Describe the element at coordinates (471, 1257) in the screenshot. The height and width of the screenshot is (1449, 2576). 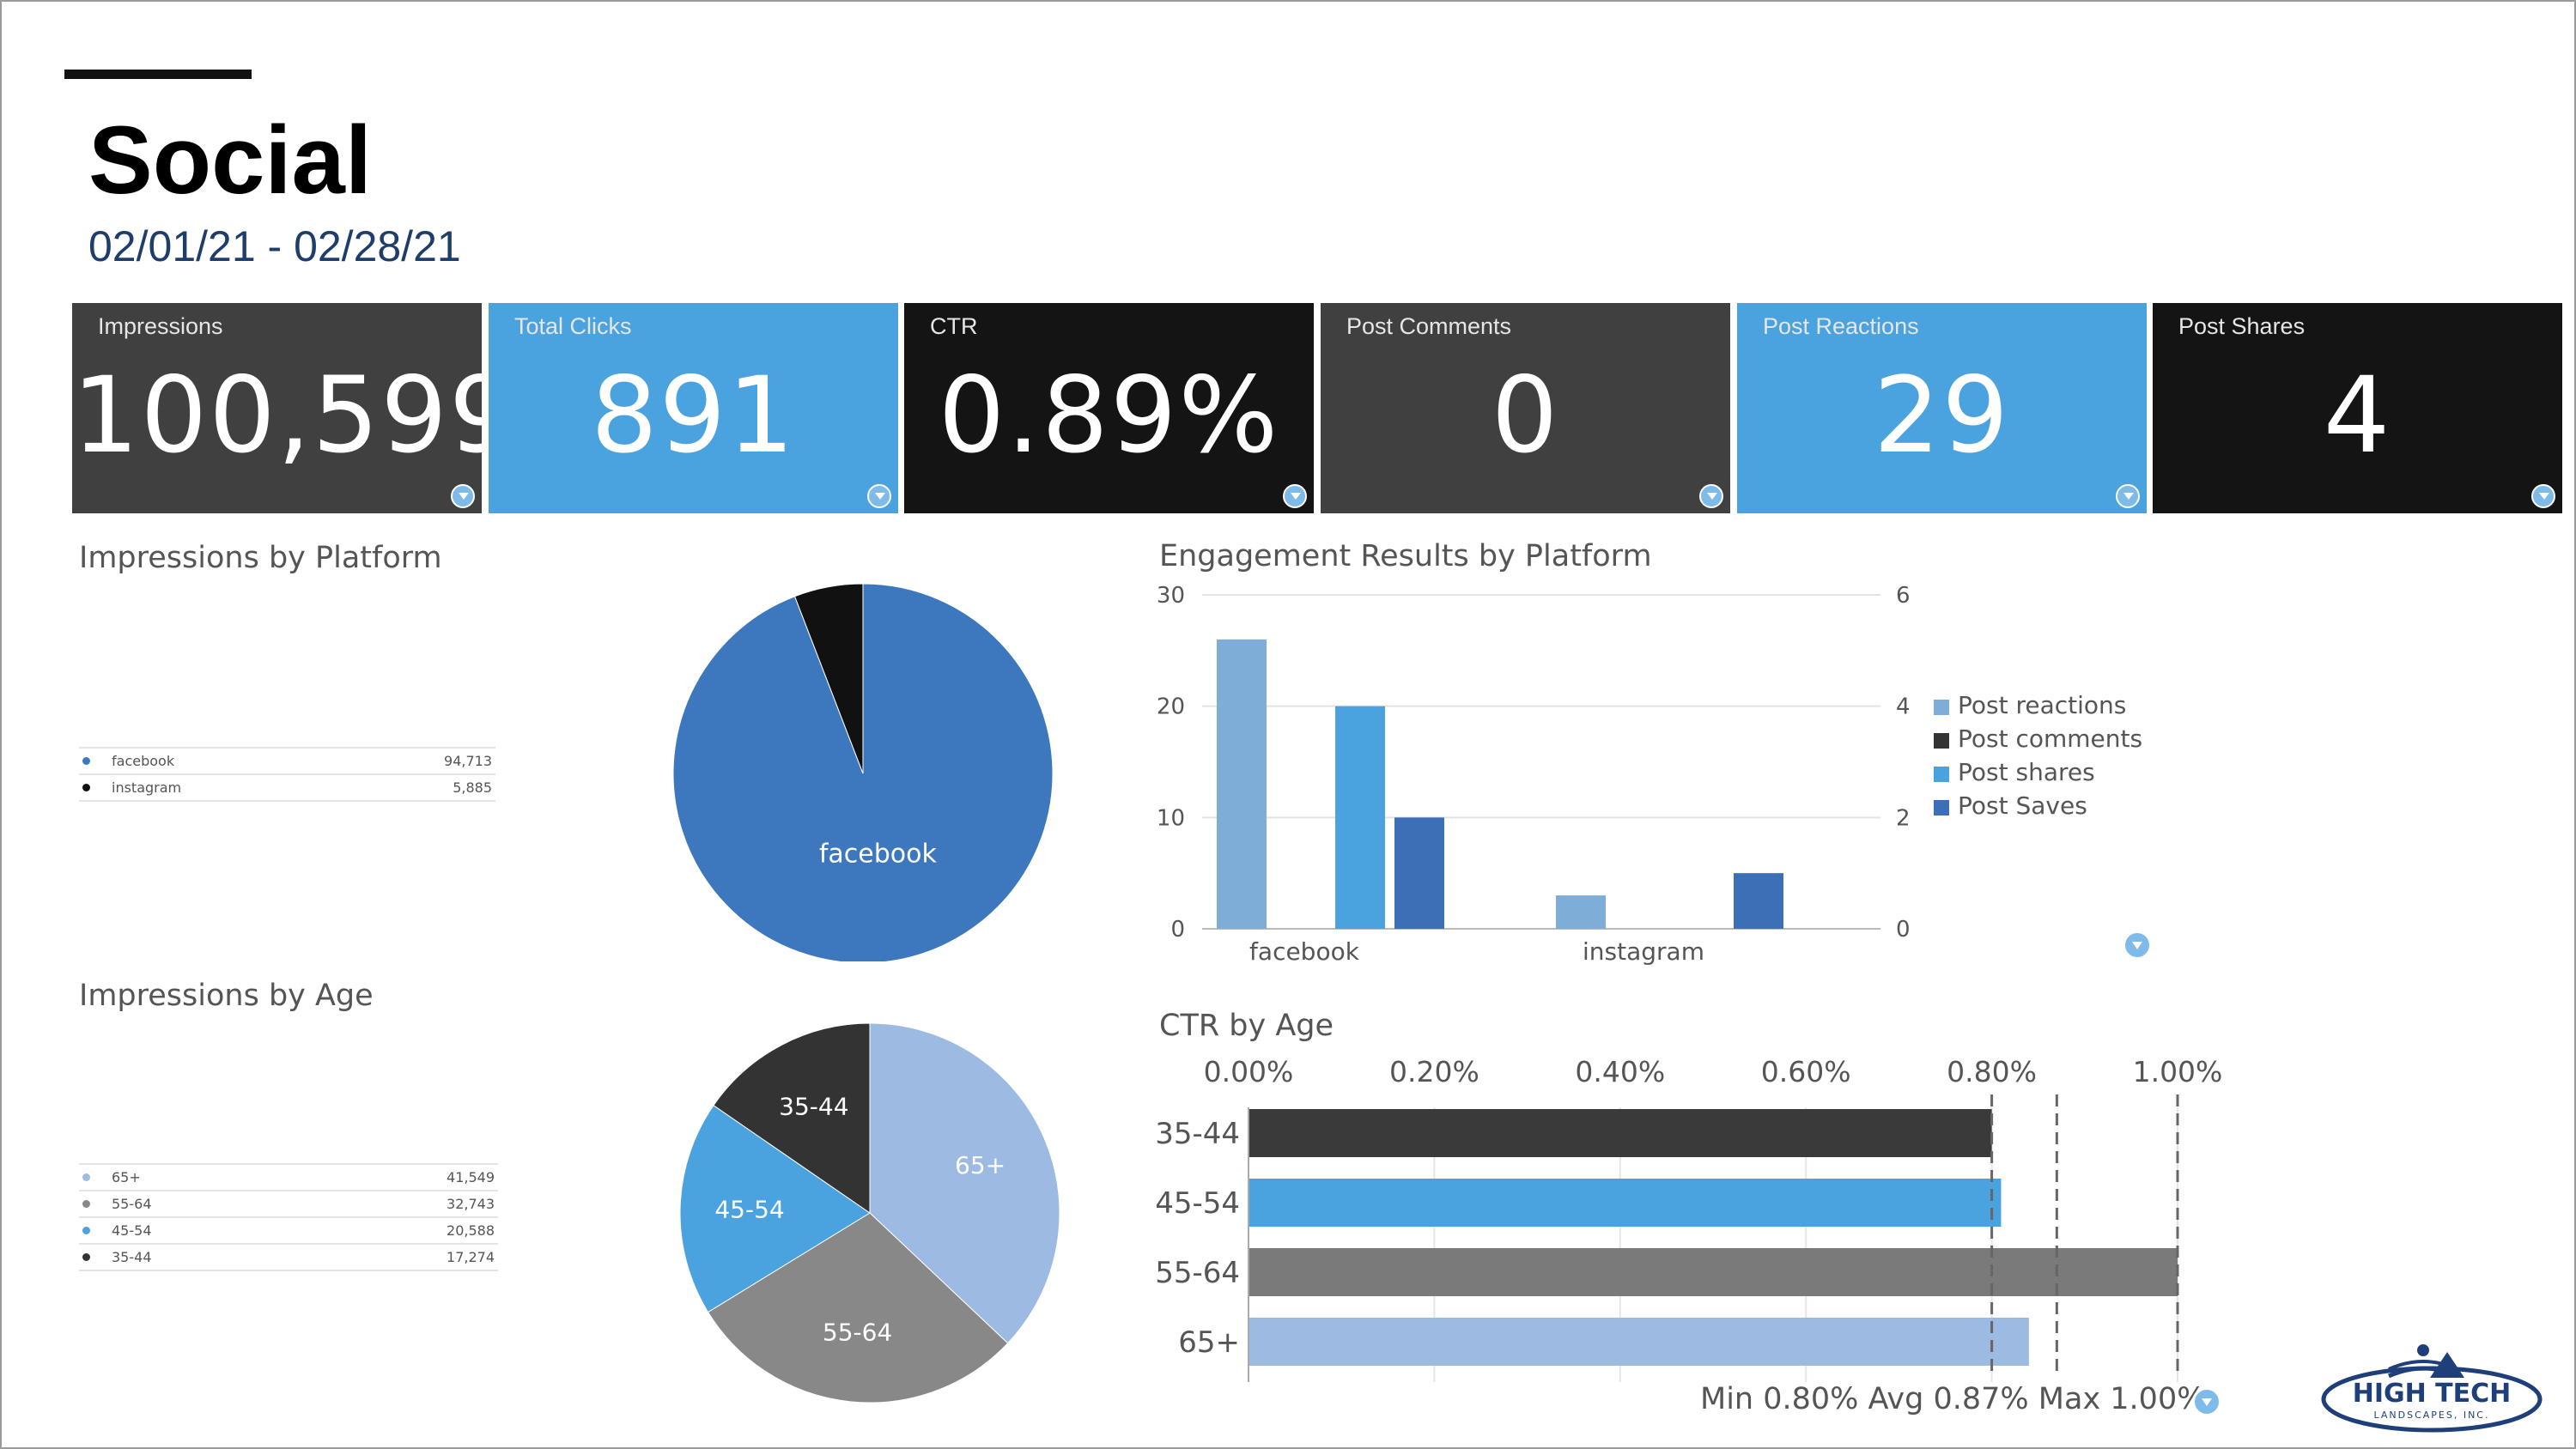
I see `legend-value: 17,274` at that location.